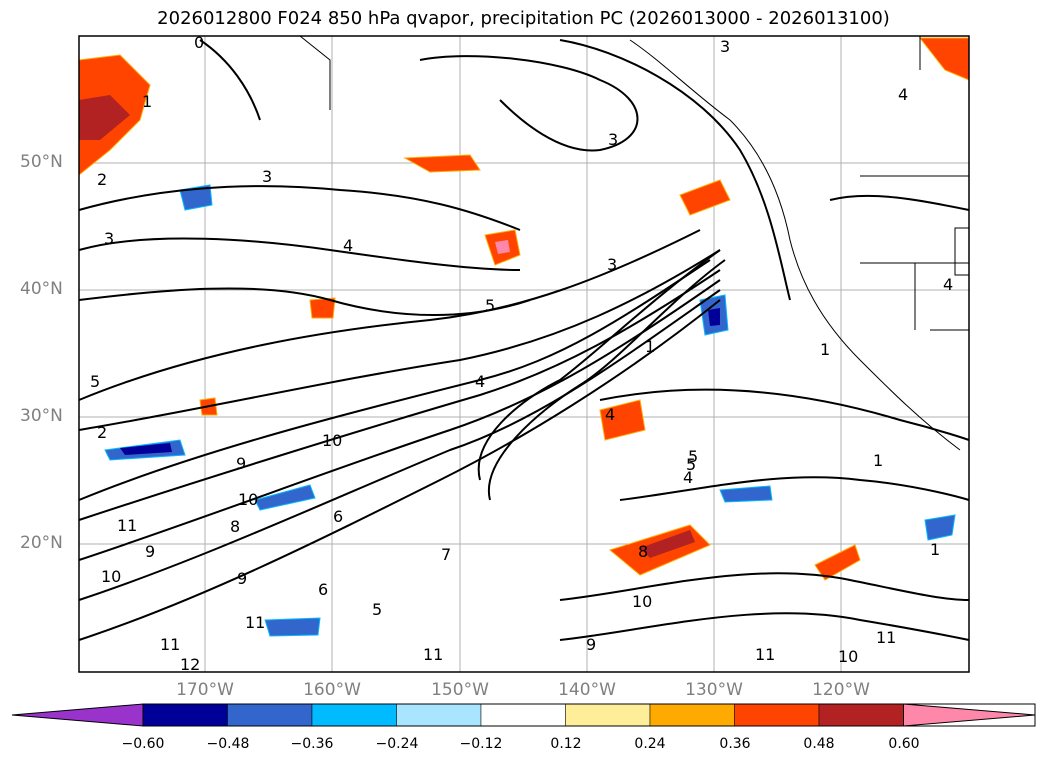  Describe the element at coordinates (312, 744) in the screenshot. I see `colorbar-tick: −0.36` at that location.